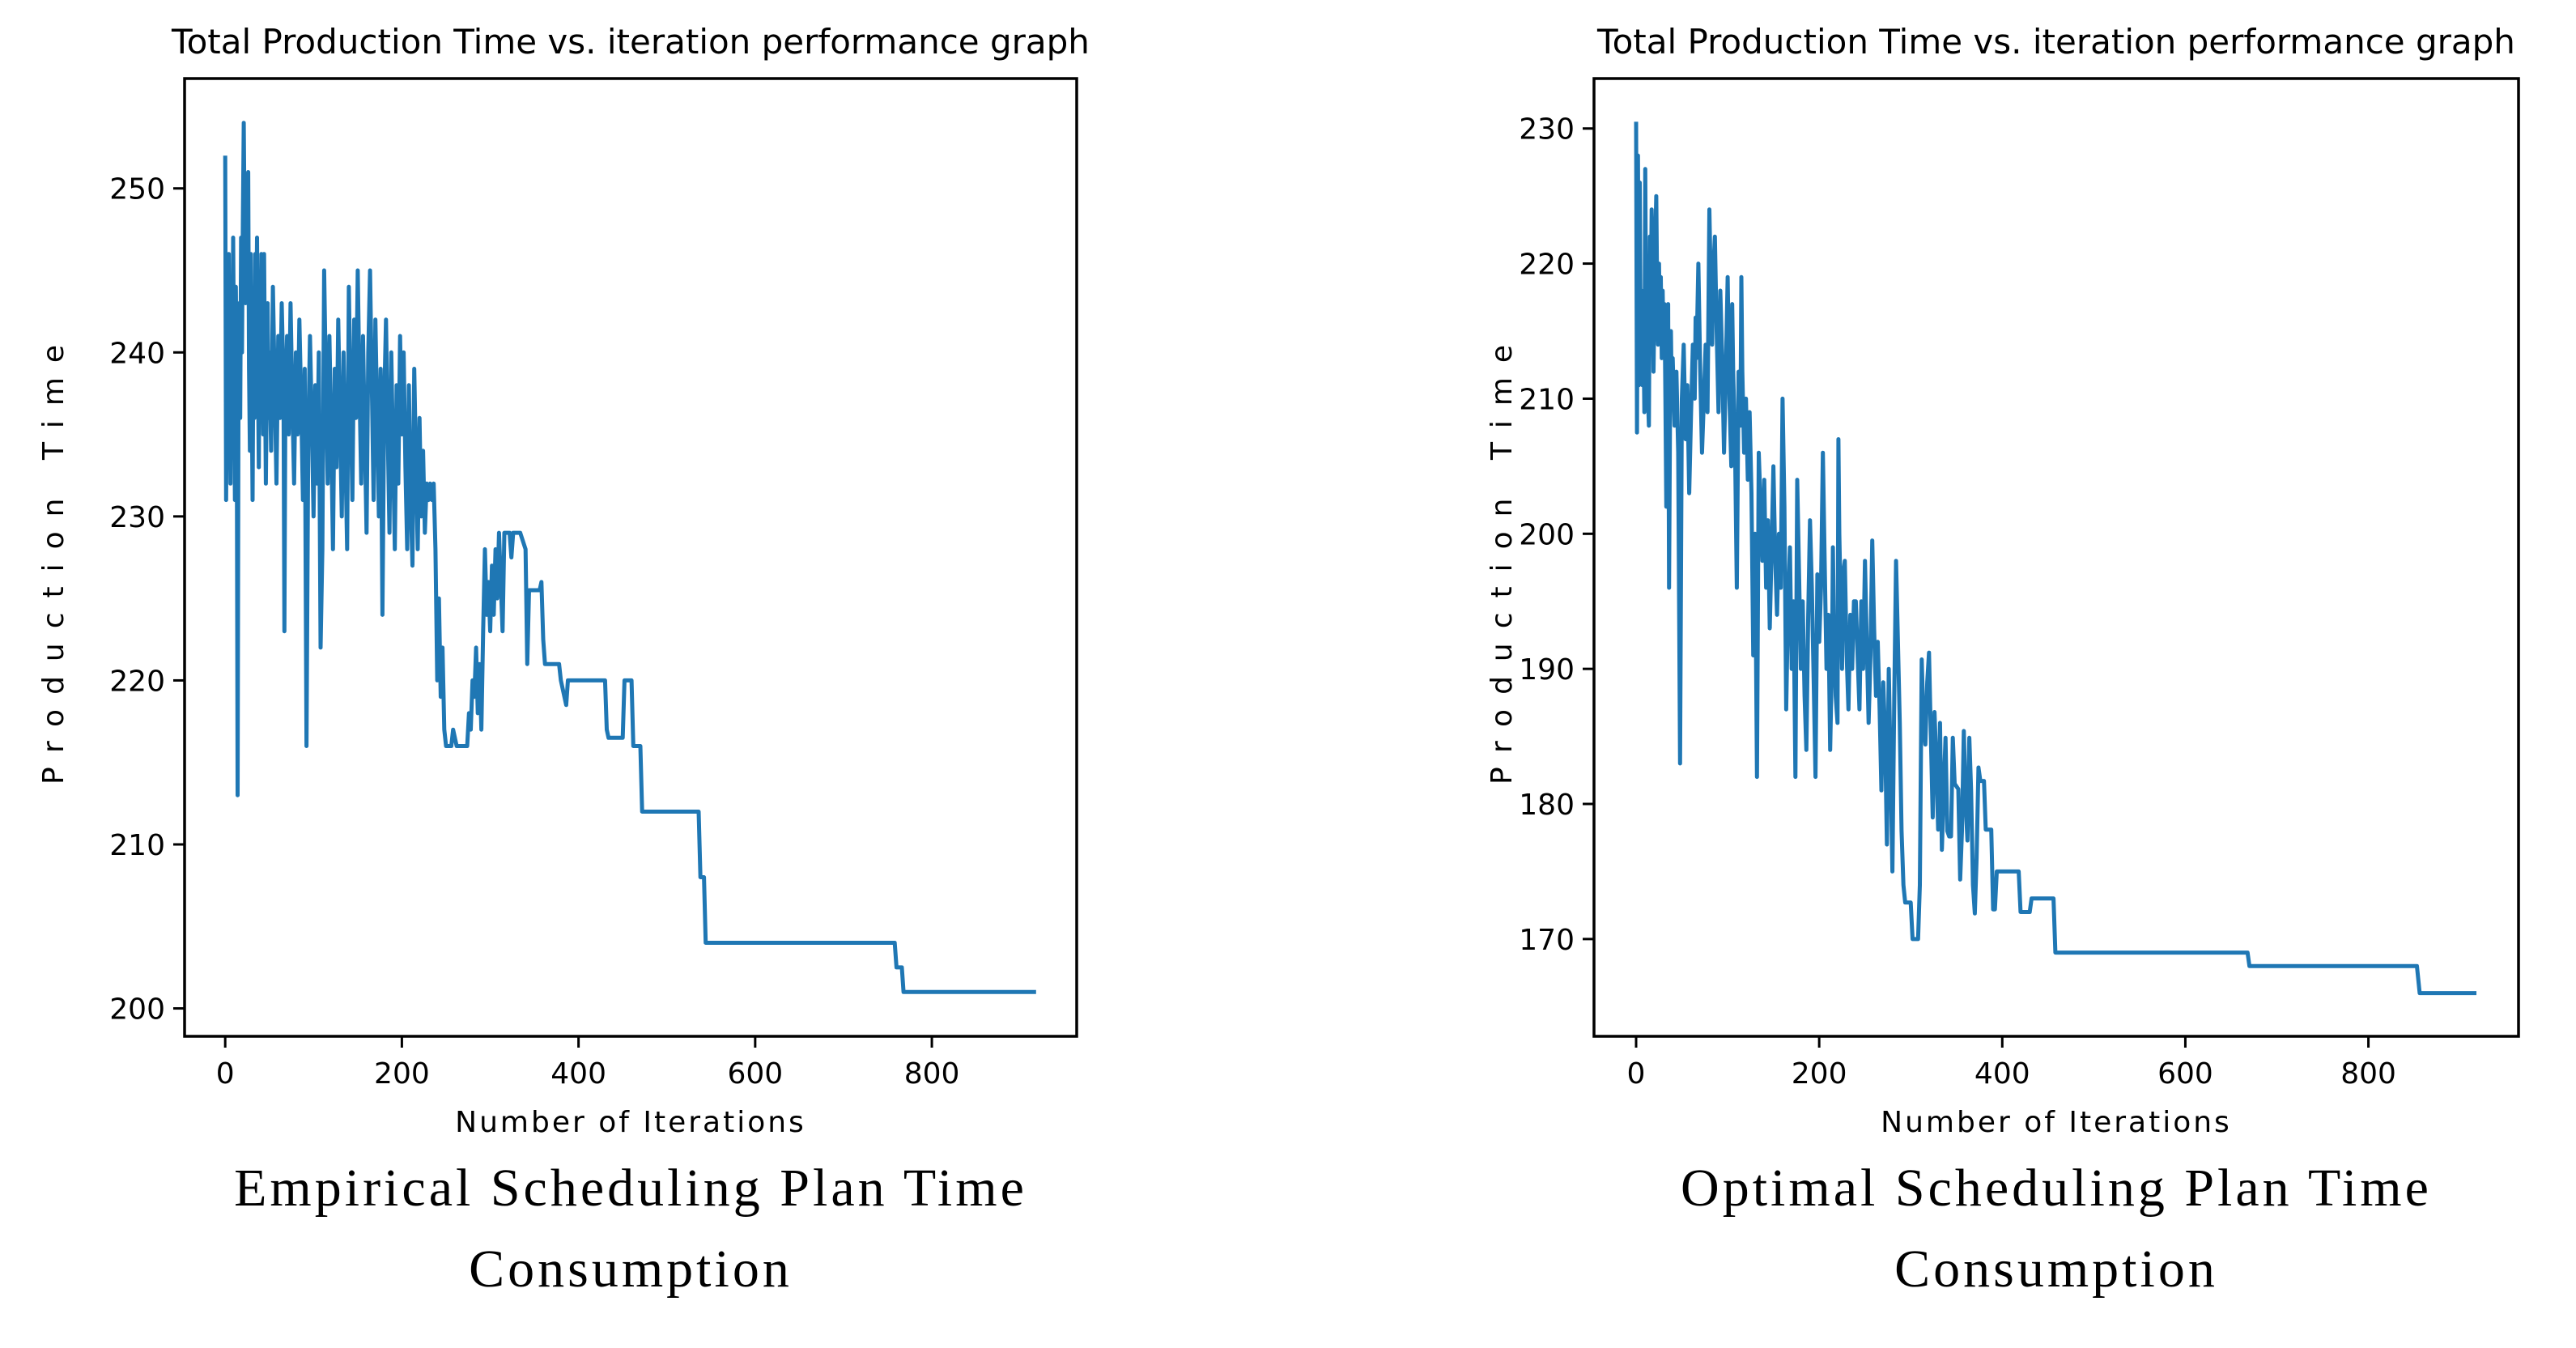  What do you see at coordinates (137, 353) in the screenshot?
I see `y-tick-label: 240` at bounding box center [137, 353].